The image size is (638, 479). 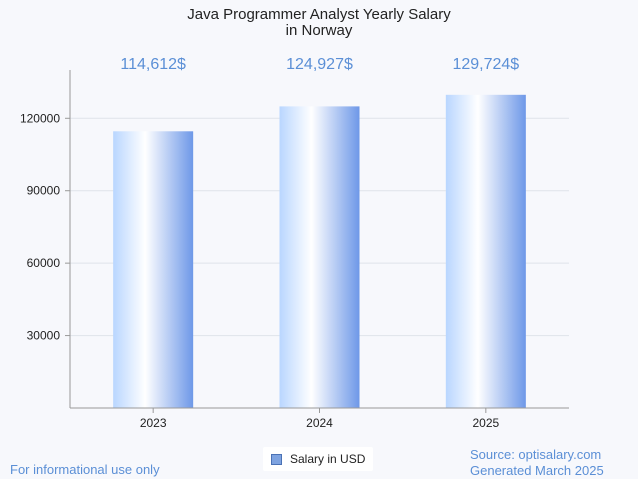 I want to click on x-tick-label: 2023, so click(x=153, y=423).